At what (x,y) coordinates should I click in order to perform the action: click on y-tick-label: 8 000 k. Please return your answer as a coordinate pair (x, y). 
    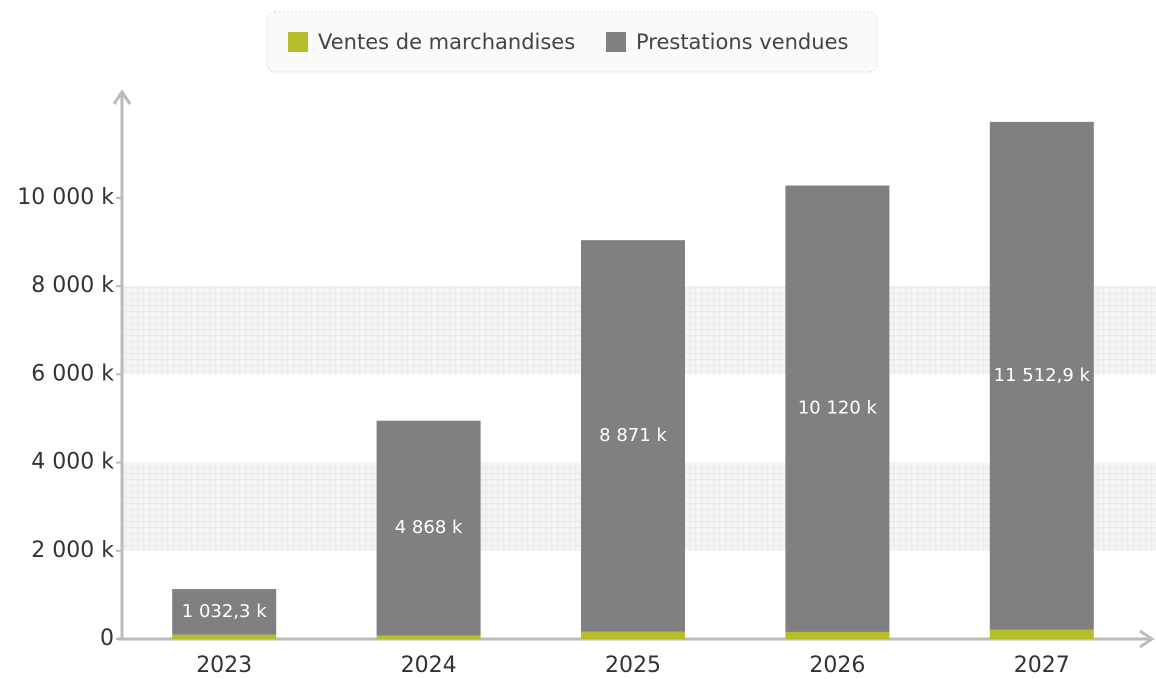
    Looking at the image, I should click on (72, 285).